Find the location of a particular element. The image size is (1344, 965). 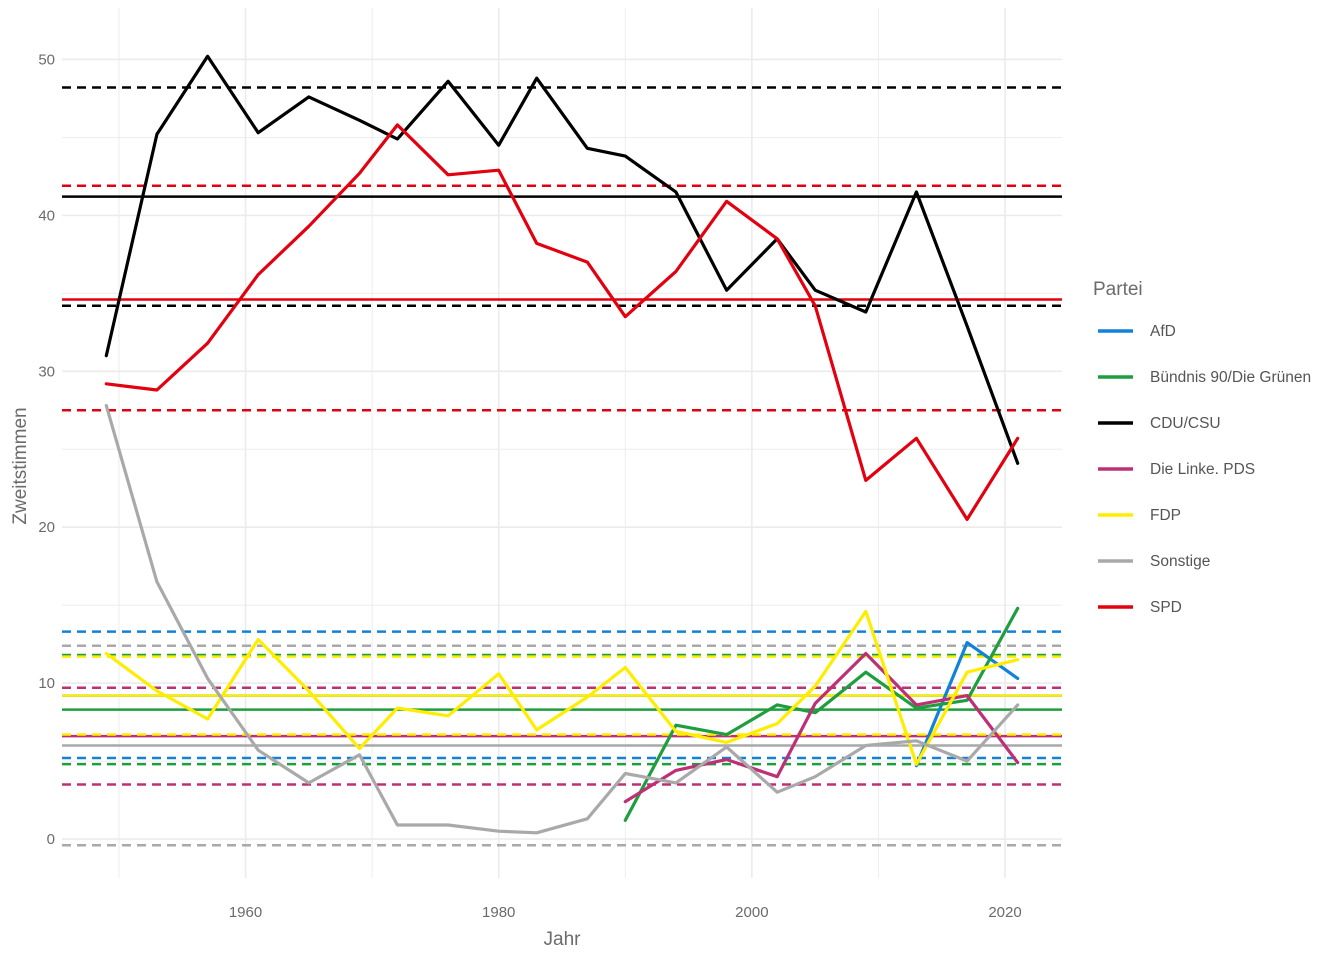

series-line-b-ndnis-90-die-gr-nen is located at coordinates (821, 714).